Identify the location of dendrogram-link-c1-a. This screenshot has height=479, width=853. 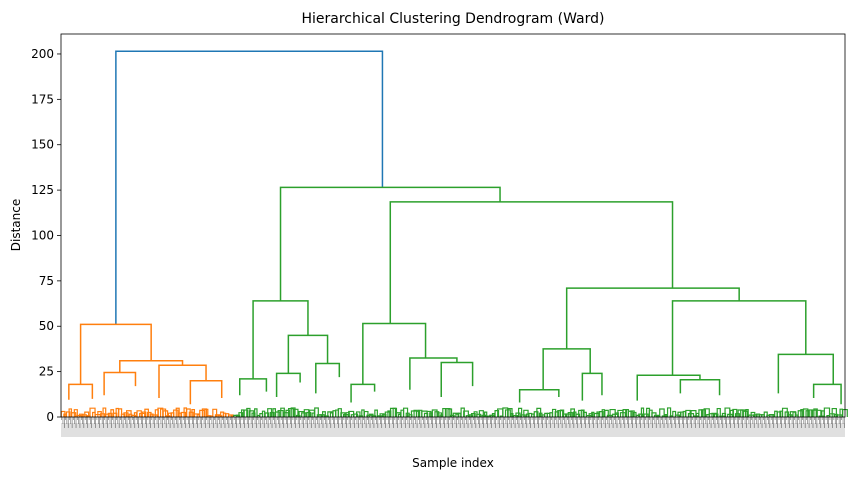
(115, 354).